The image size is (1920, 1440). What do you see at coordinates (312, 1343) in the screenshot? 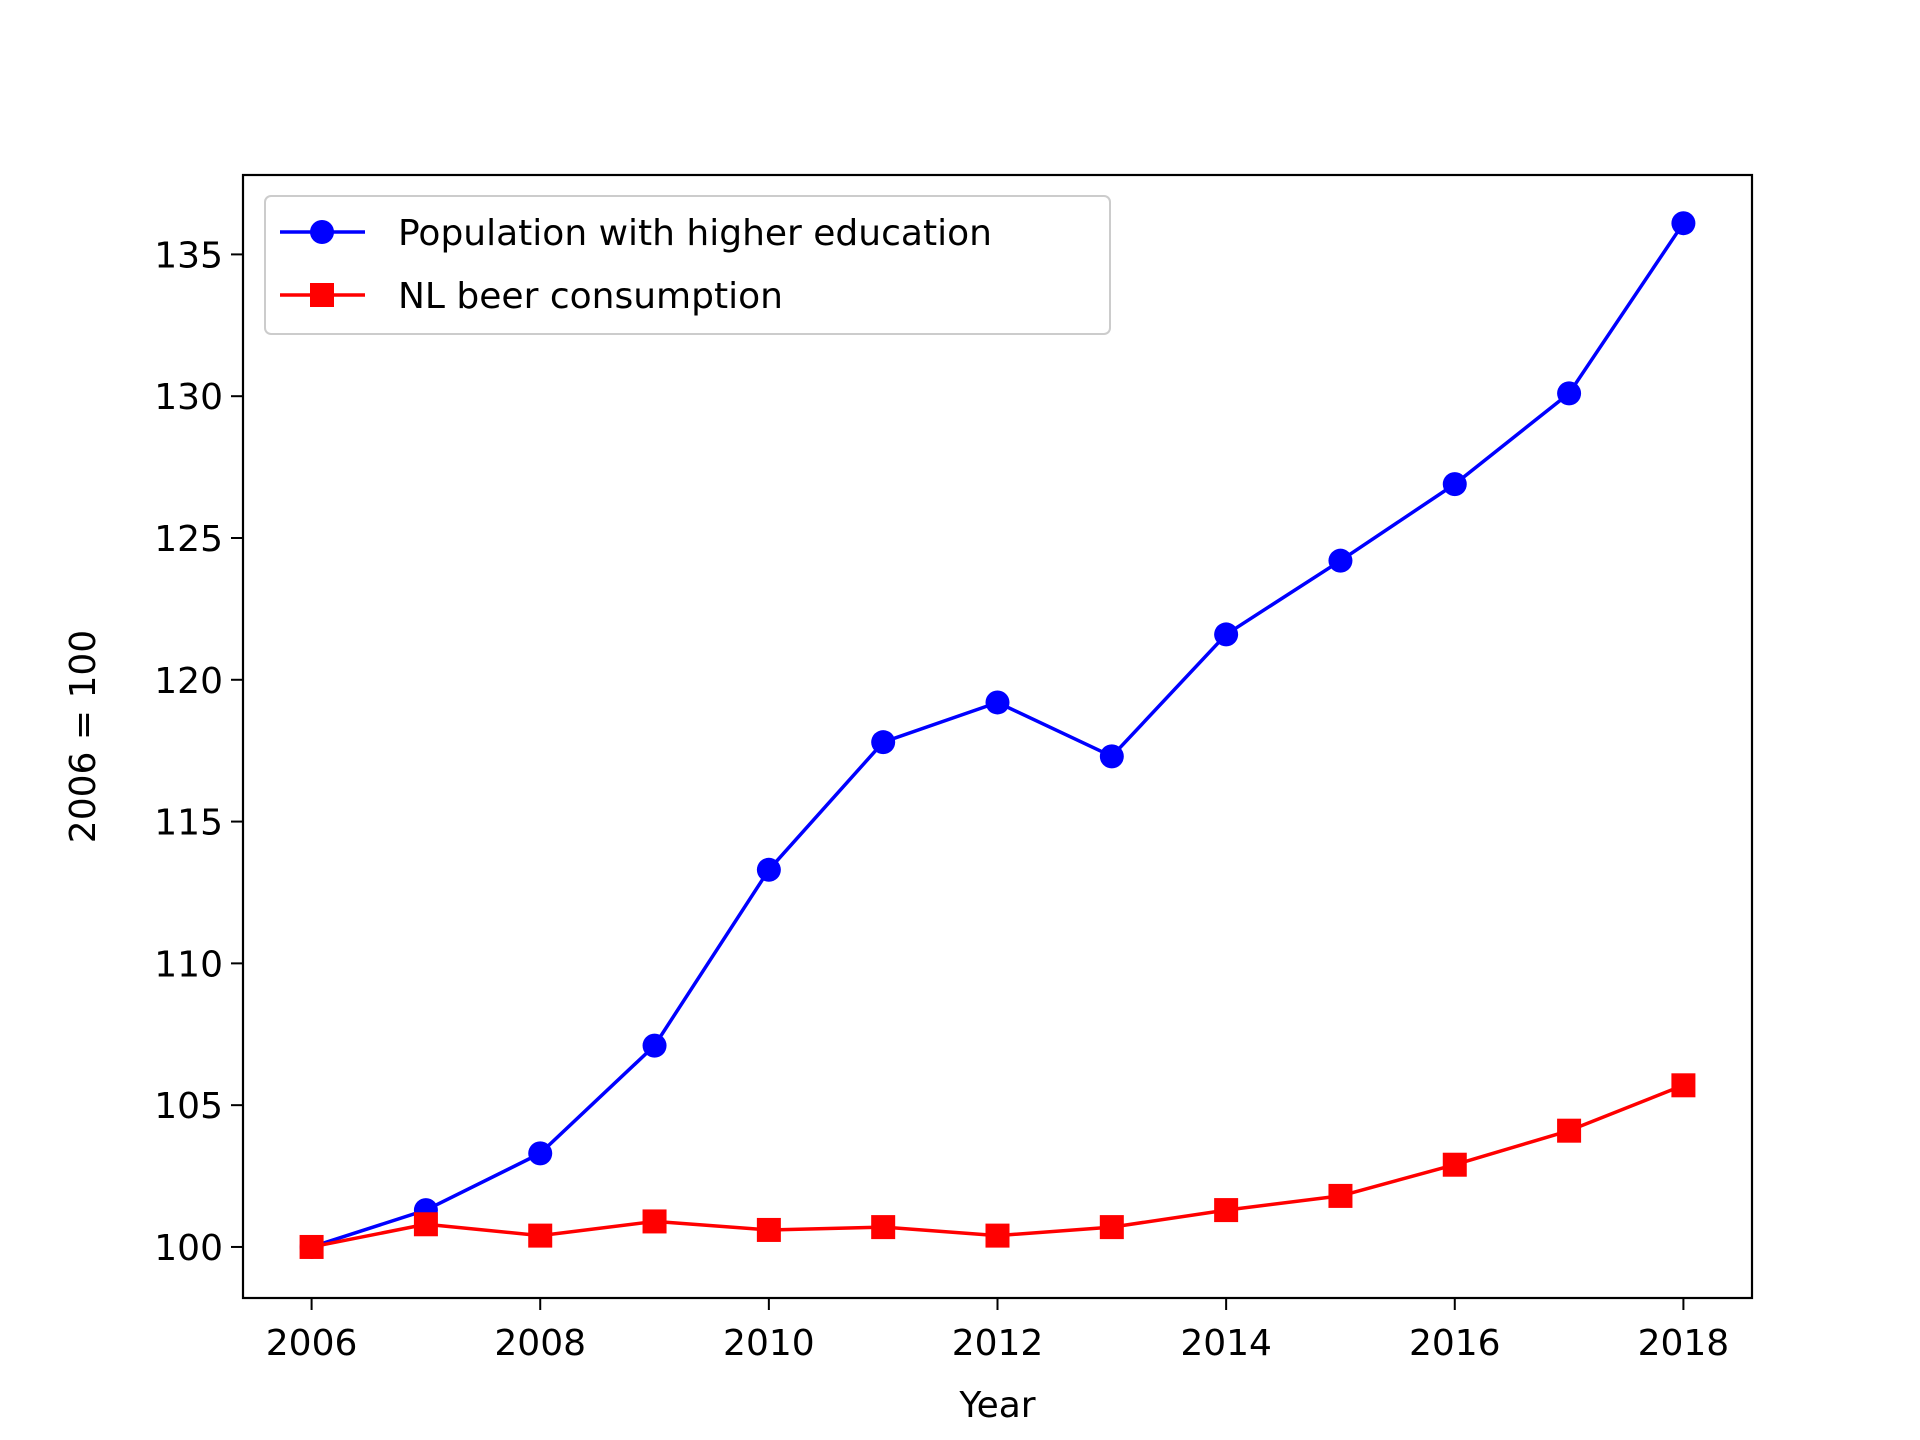
I see `x-tick-label-2006: 2006` at bounding box center [312, 1343].